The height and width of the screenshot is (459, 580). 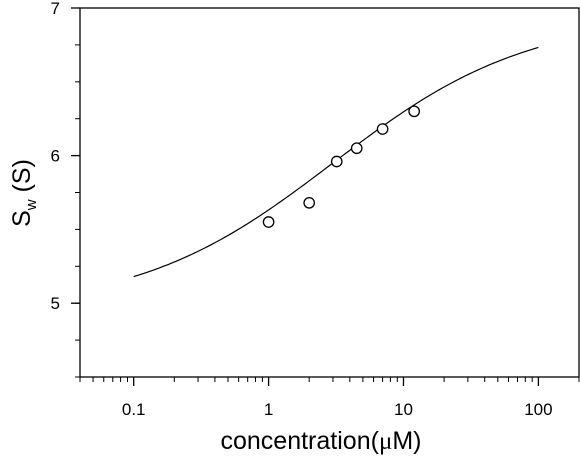 I want to click on y-tick-labels: 5 6 7, so click(x=55, y=156).